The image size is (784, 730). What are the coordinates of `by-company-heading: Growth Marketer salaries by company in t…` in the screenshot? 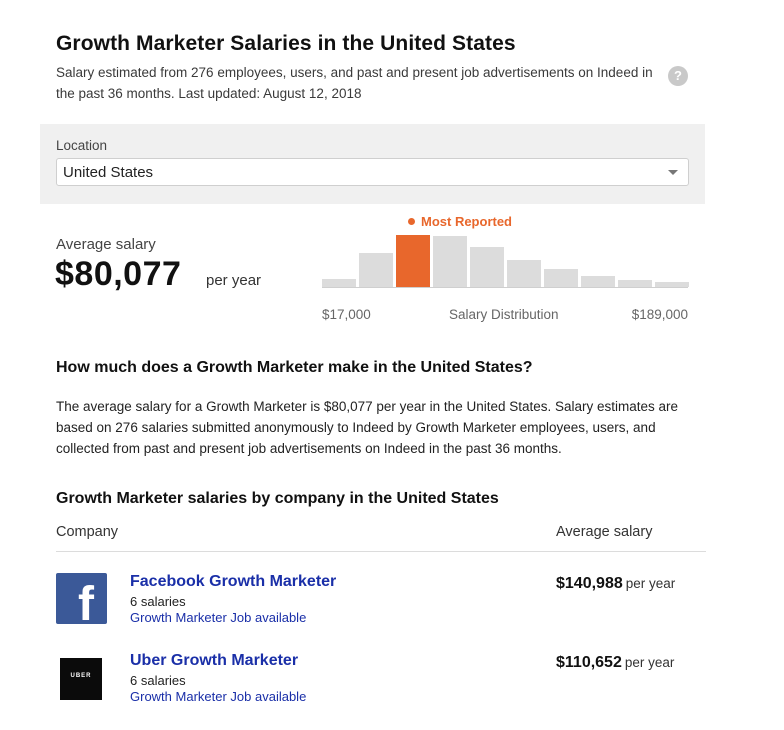 It's located at (277, 498).